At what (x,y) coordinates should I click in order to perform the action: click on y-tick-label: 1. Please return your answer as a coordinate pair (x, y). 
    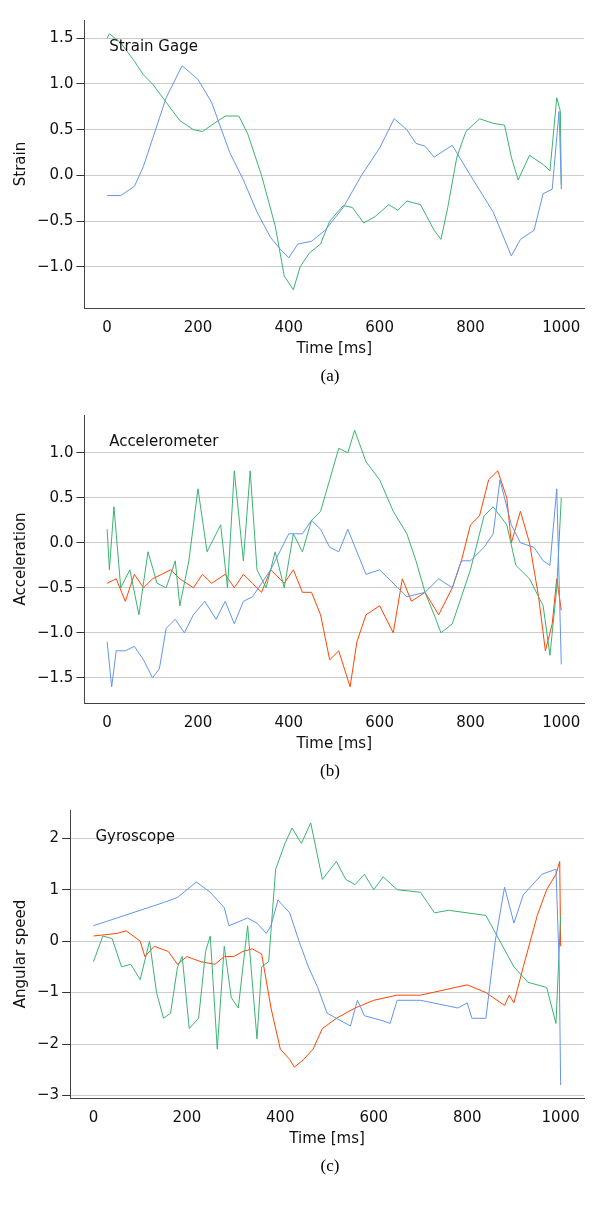
    Looking at the image, I should click on (54, 888).